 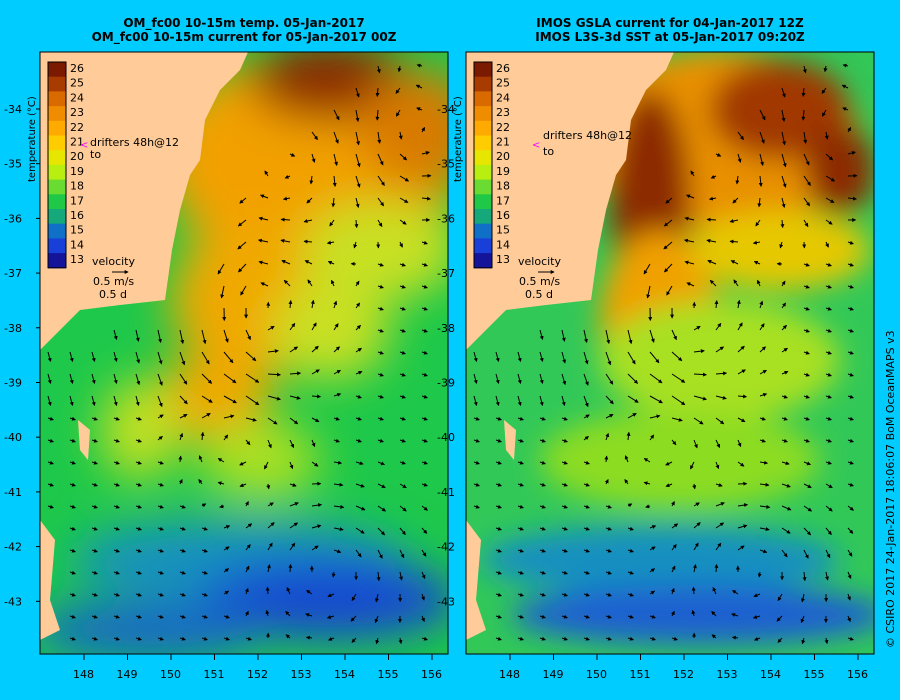 What do you see at coordinates (77, 156) in the screenshot?
I see `left-colorbar-tick: 20` at bounding box center [77, 156].